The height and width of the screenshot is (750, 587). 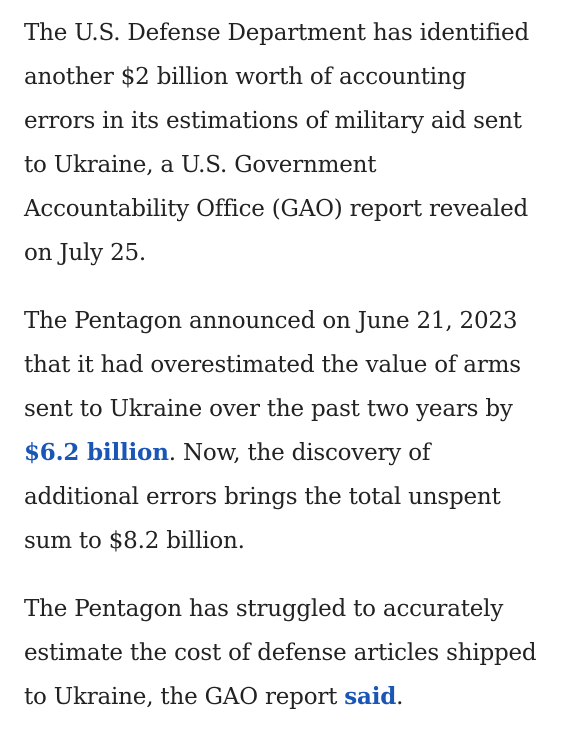 I want to click on text-fragment: ., so click(x=400, y=697).